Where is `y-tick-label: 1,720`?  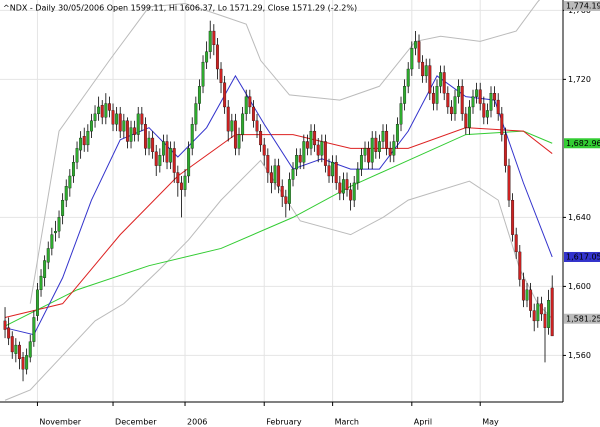 y-tick-label: 1,720 is located at coordinates (579, 79).